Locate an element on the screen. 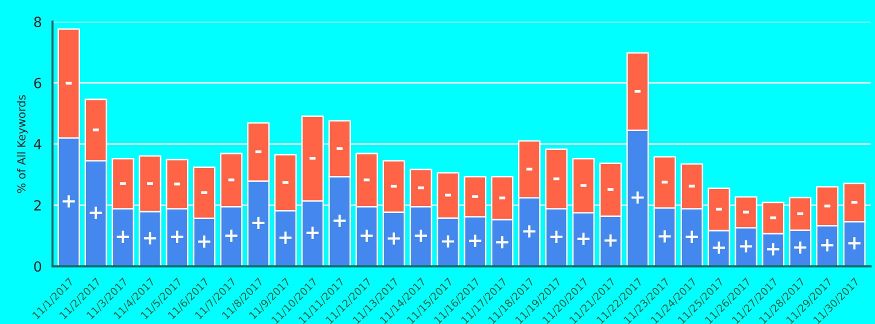  y-axis-title: % of All Keywords is located at coordinates (22, 144).